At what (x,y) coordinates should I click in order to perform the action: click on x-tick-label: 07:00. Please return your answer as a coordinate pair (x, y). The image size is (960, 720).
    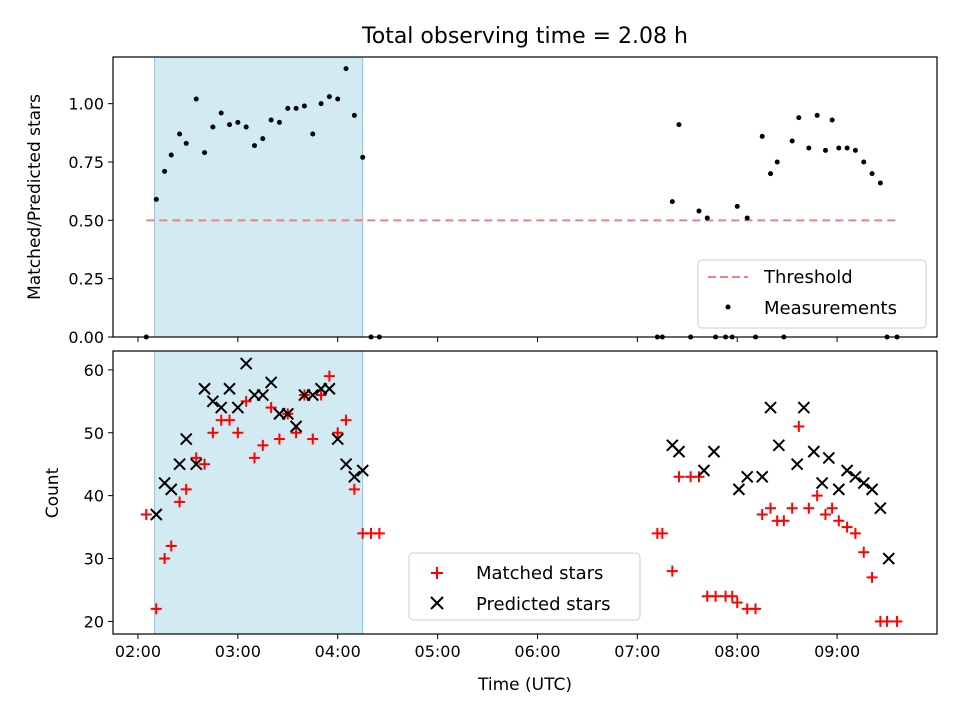
    Looking at the image, I should click on (637, 651).